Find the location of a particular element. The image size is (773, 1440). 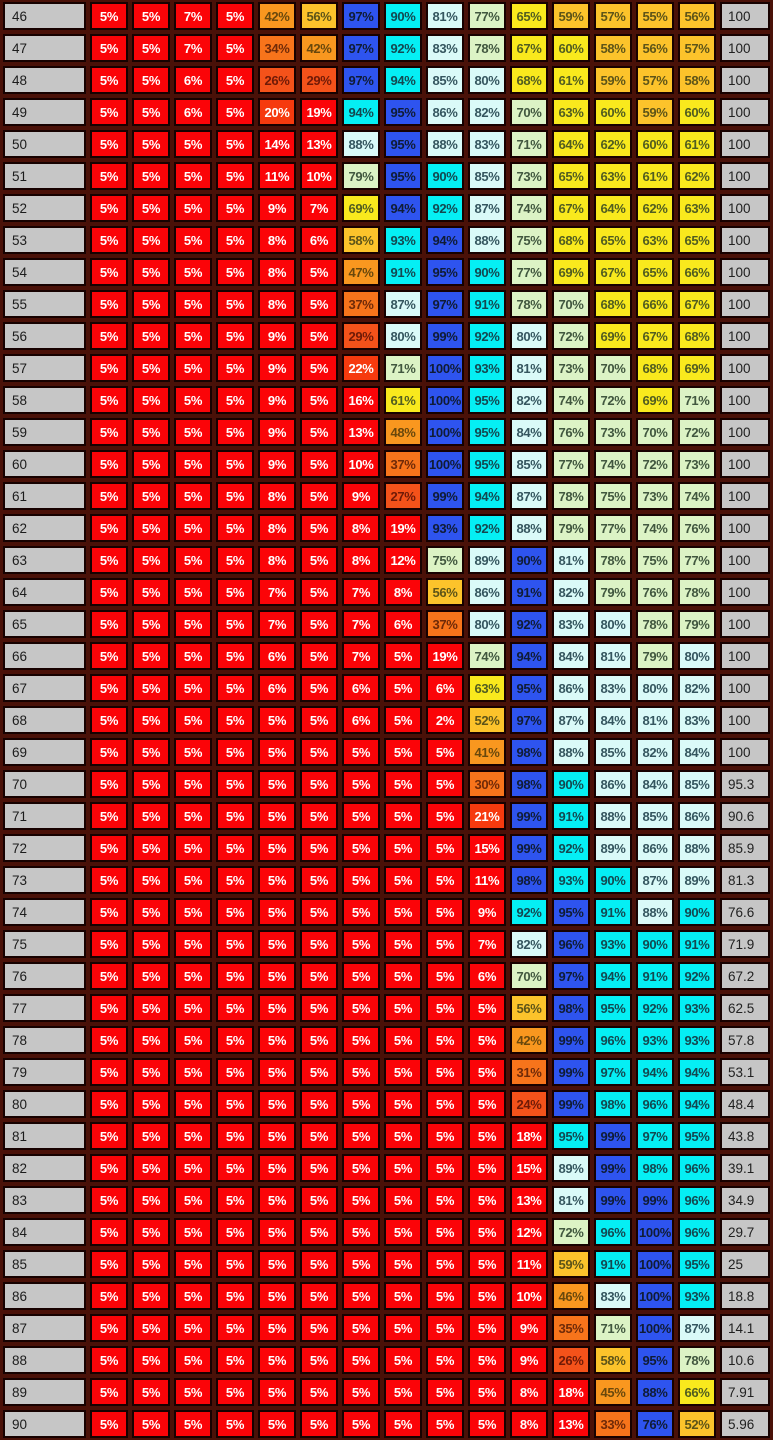

data-cell: 98% is located at coordinates (571, 1008).